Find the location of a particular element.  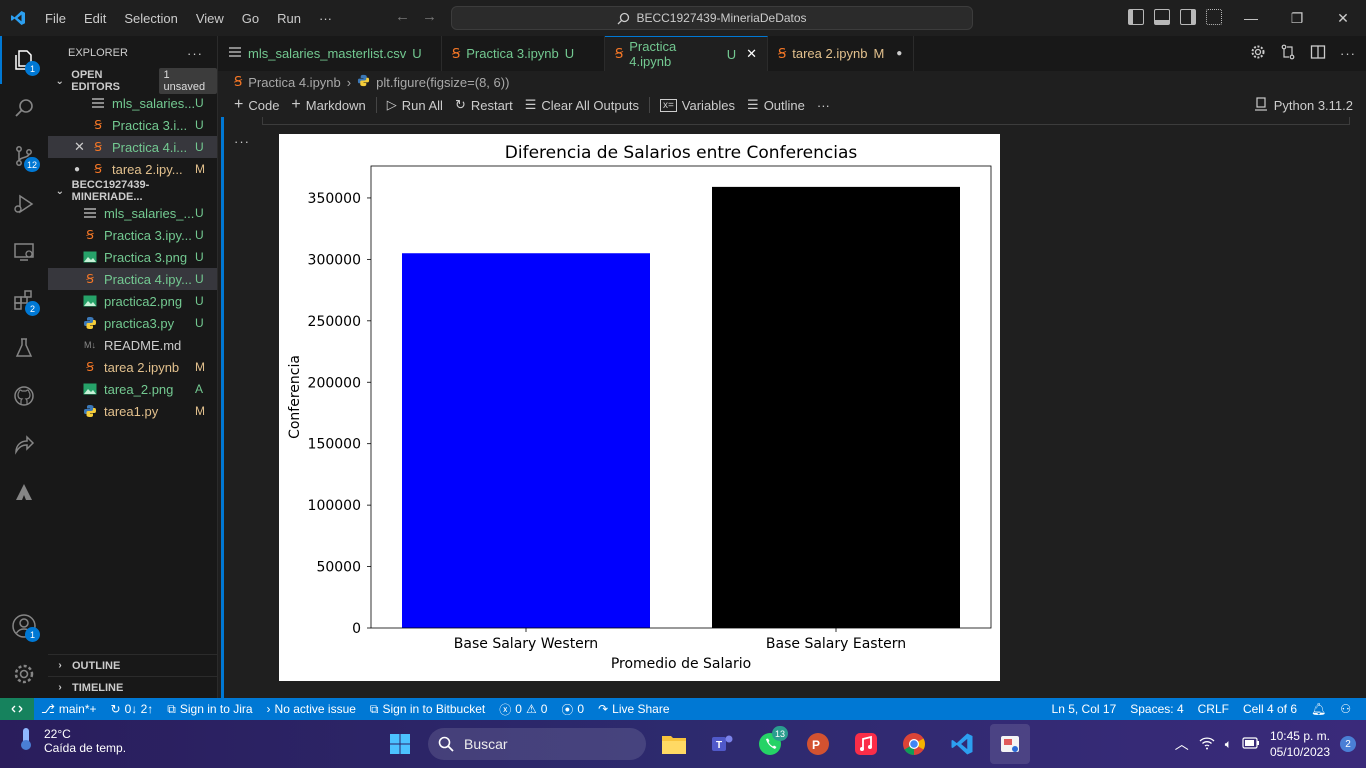

accounts-icon: 1 is located at coordinates (24, 626).